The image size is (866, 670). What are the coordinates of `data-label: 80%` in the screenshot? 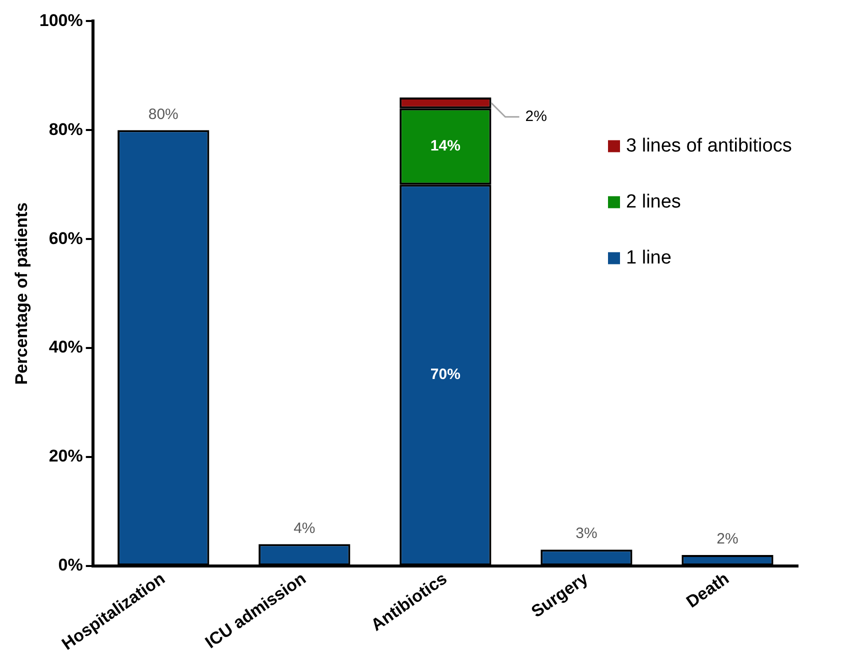 It's located at (163, 114).